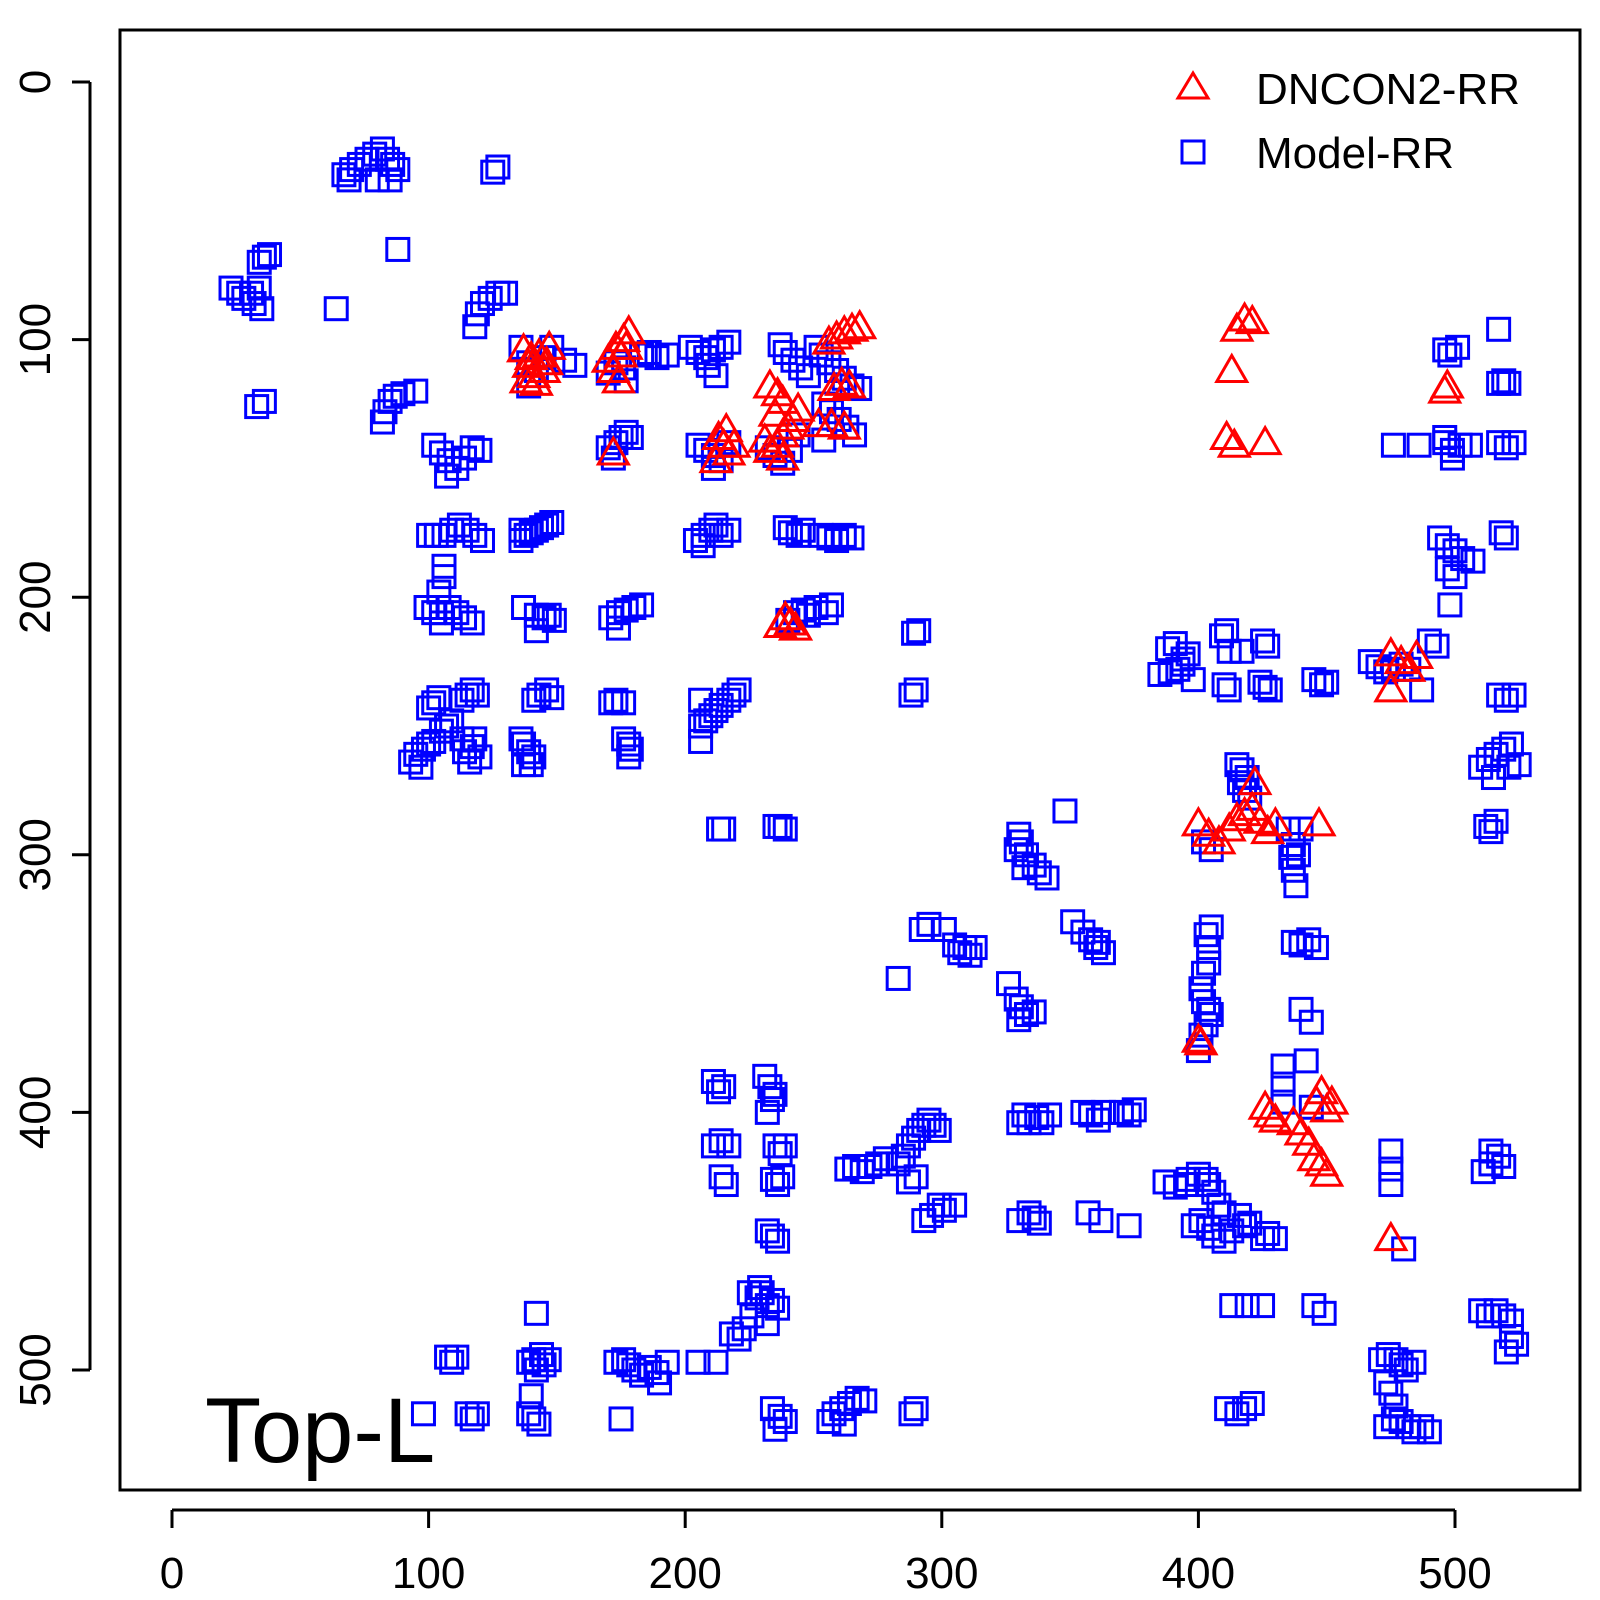  Describe the element at coordinates (428, 1573) in the screenshot. I see `x-tick-label: 100` at that location.